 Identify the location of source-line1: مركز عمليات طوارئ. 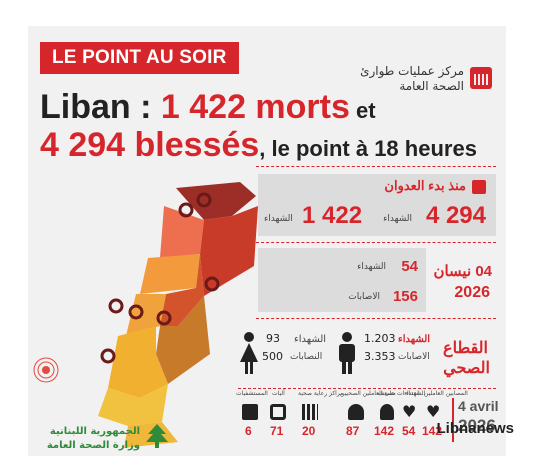
(412, 71).